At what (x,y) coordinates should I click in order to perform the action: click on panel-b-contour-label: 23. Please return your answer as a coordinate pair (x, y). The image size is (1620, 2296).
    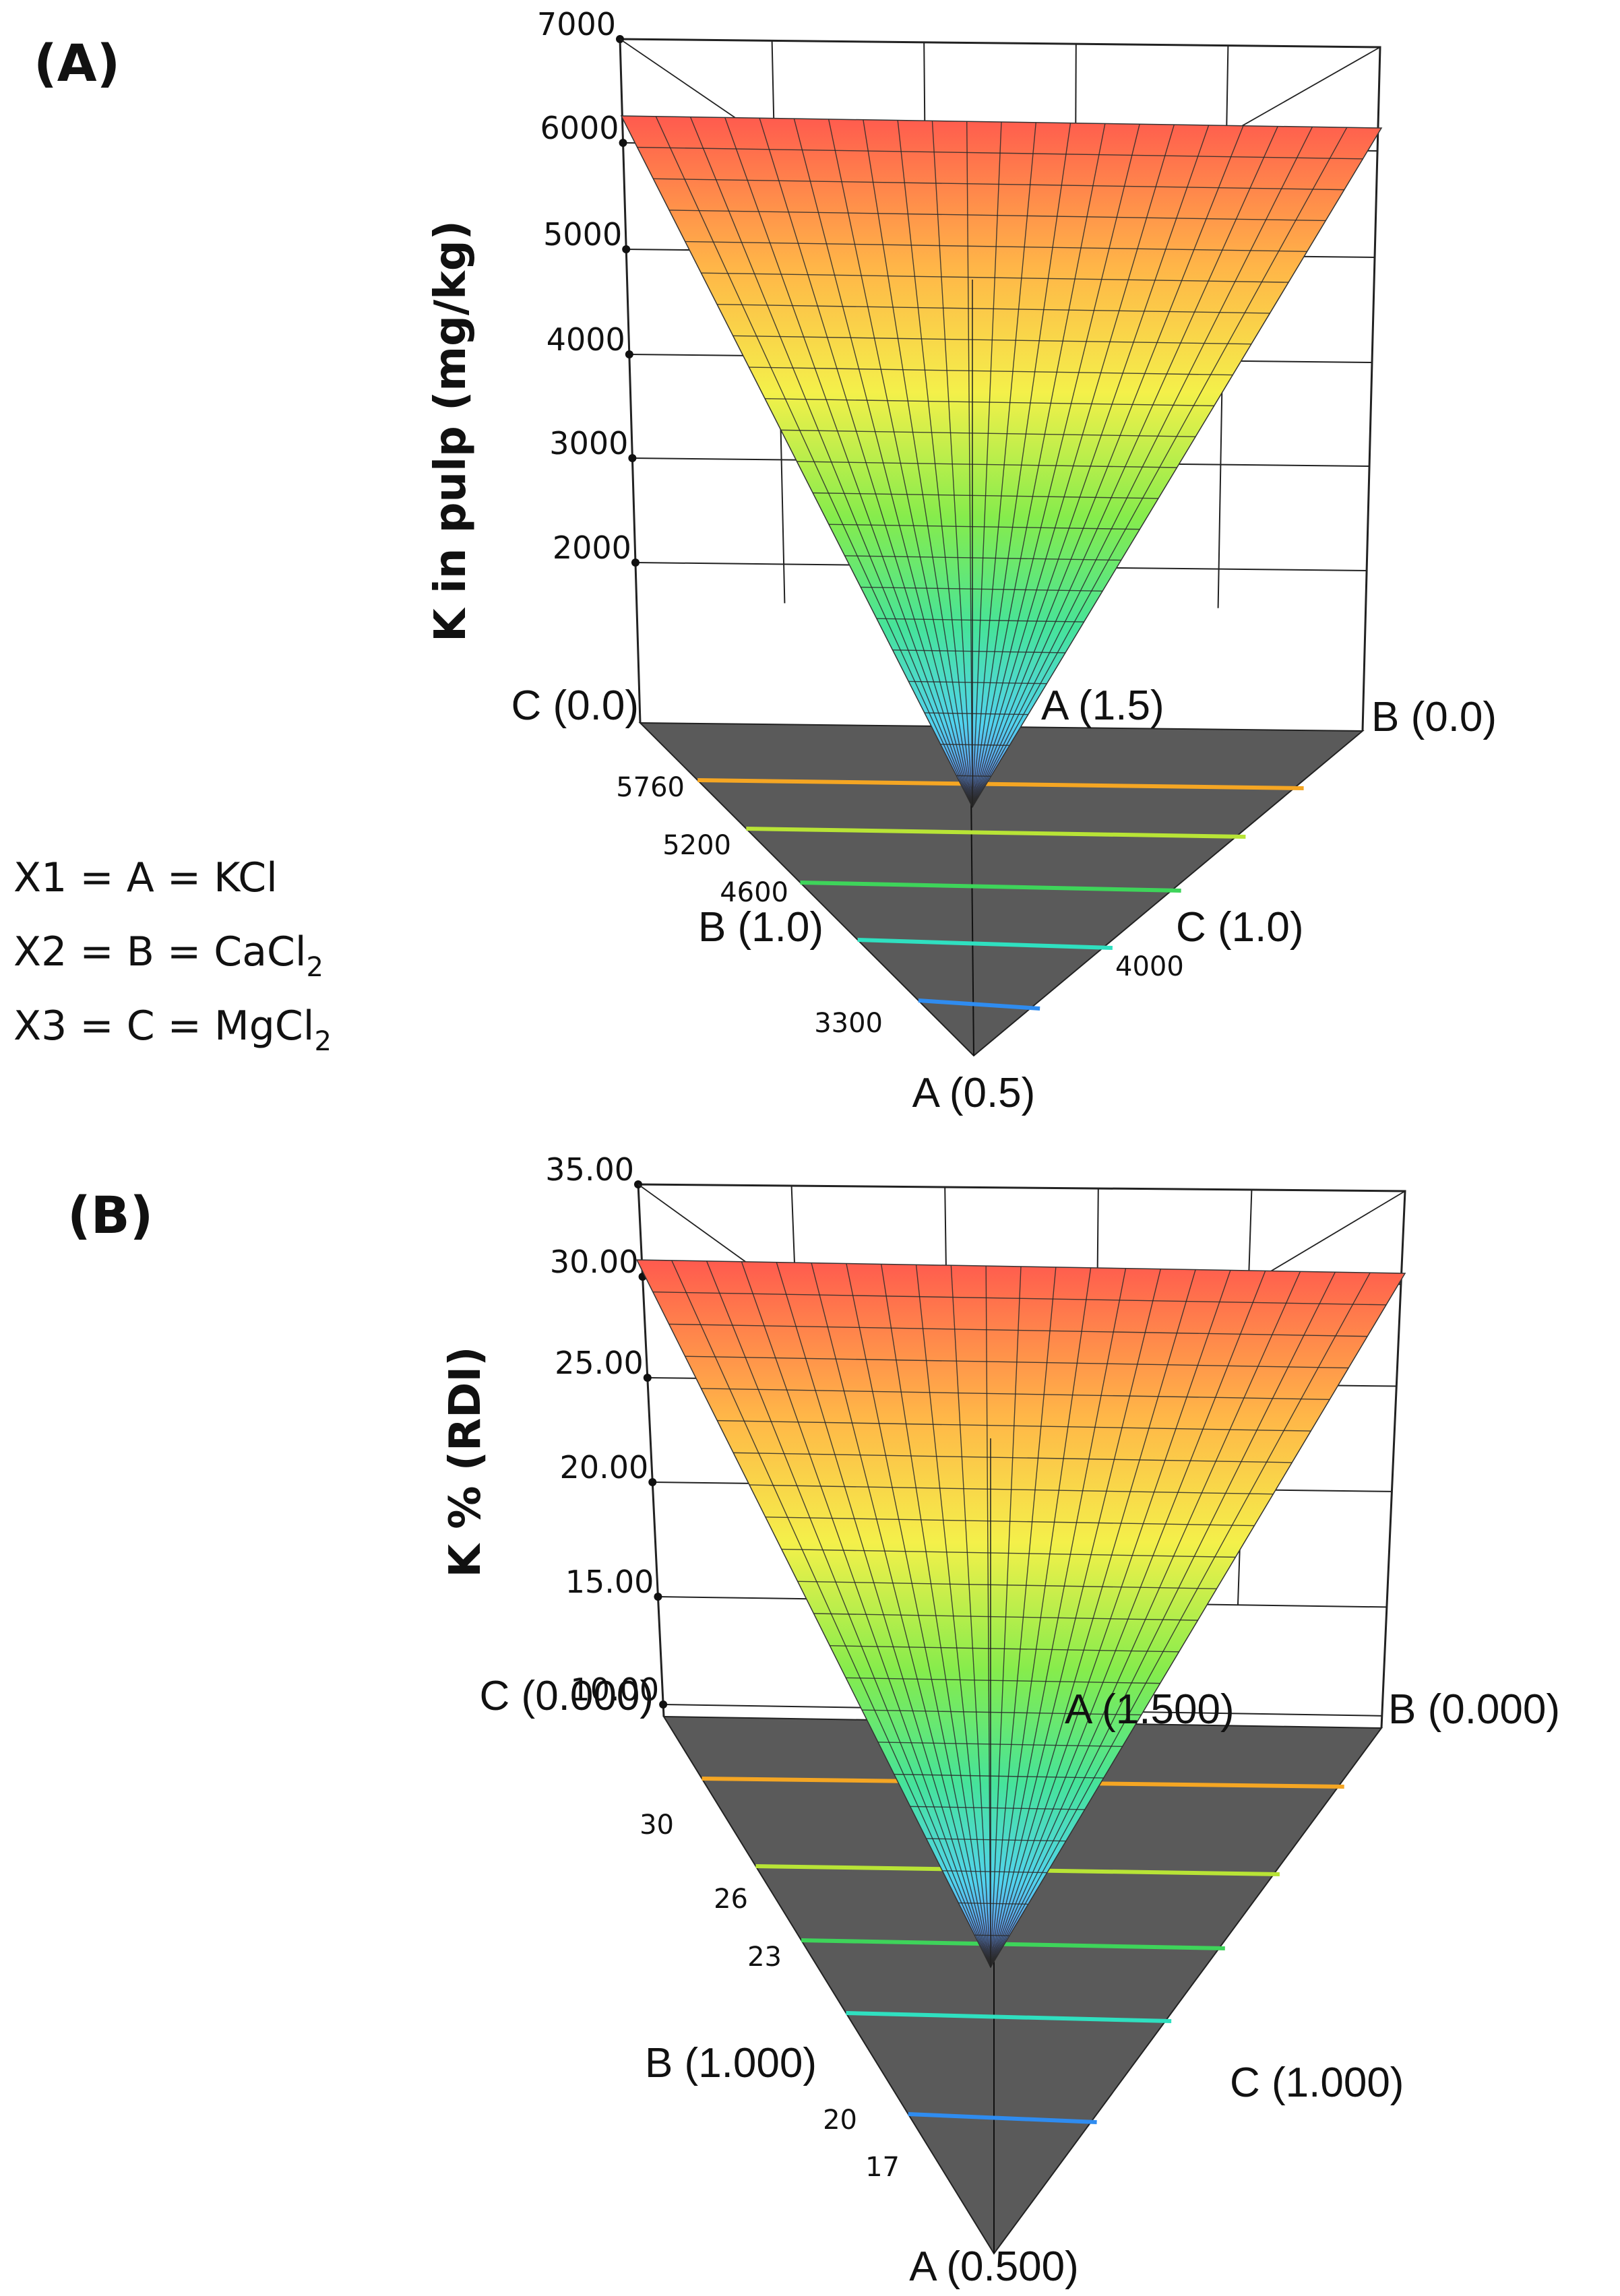
    Looking at the image, I should click on (764, 1957).